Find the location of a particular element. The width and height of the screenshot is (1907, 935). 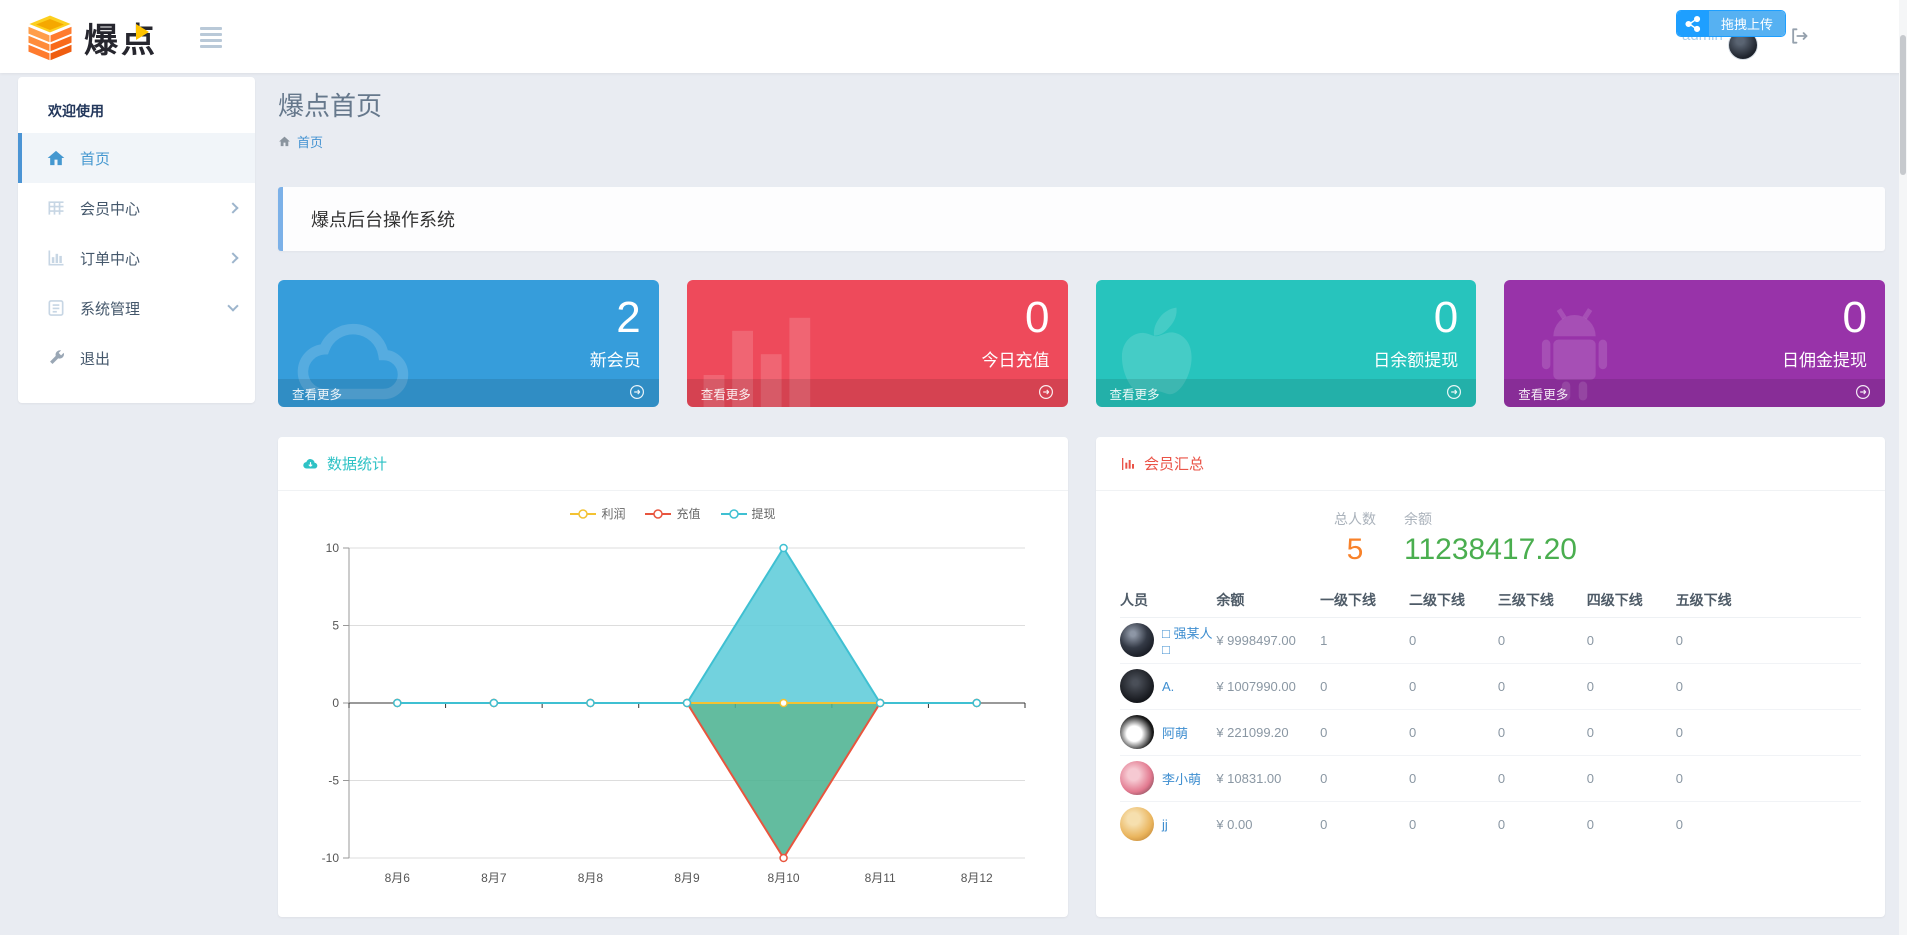

member-balance: ¥ 1007990.00 is located at coordinates (1268, 686).